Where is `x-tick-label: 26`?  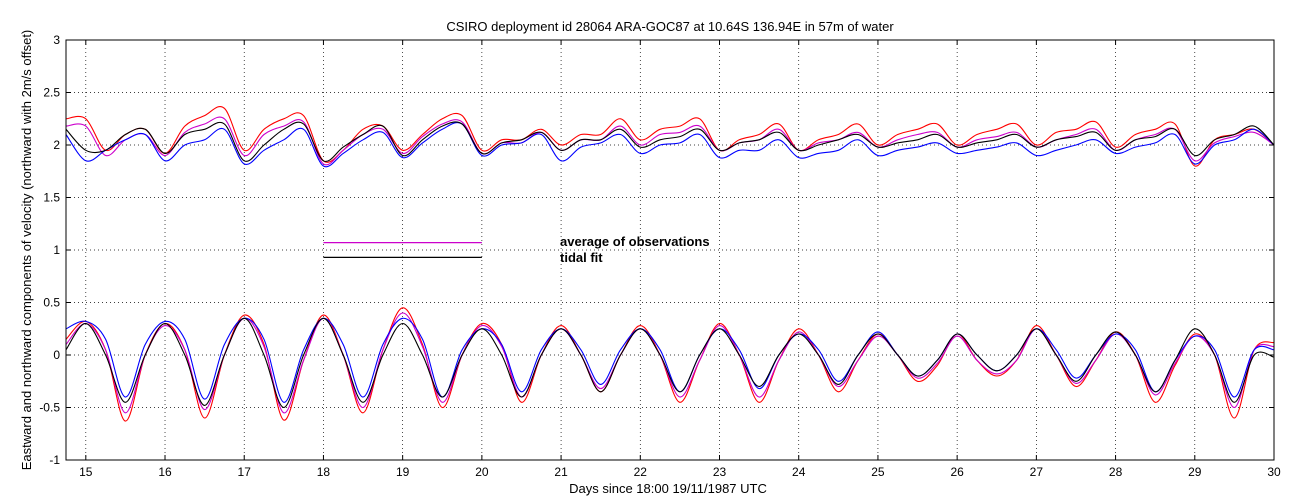
x-tick-label: 26 is located at coordinates (957, 472).